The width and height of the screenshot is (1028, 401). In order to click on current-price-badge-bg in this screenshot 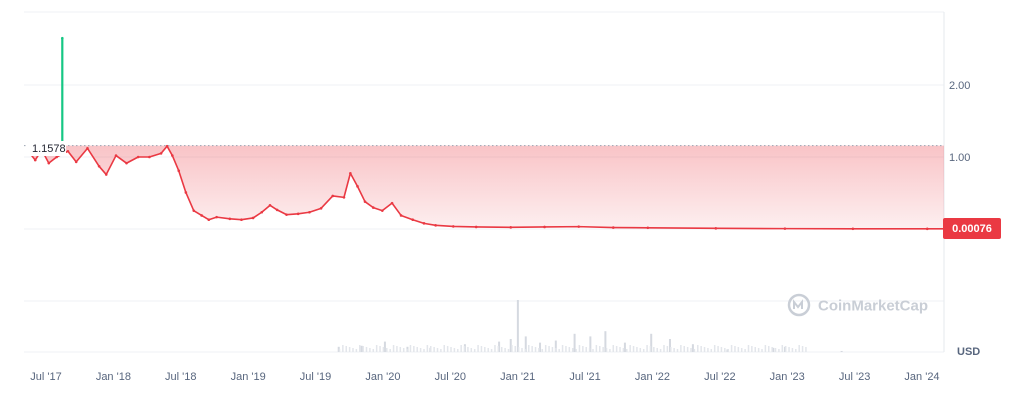, I will do `click(972, 228)`.